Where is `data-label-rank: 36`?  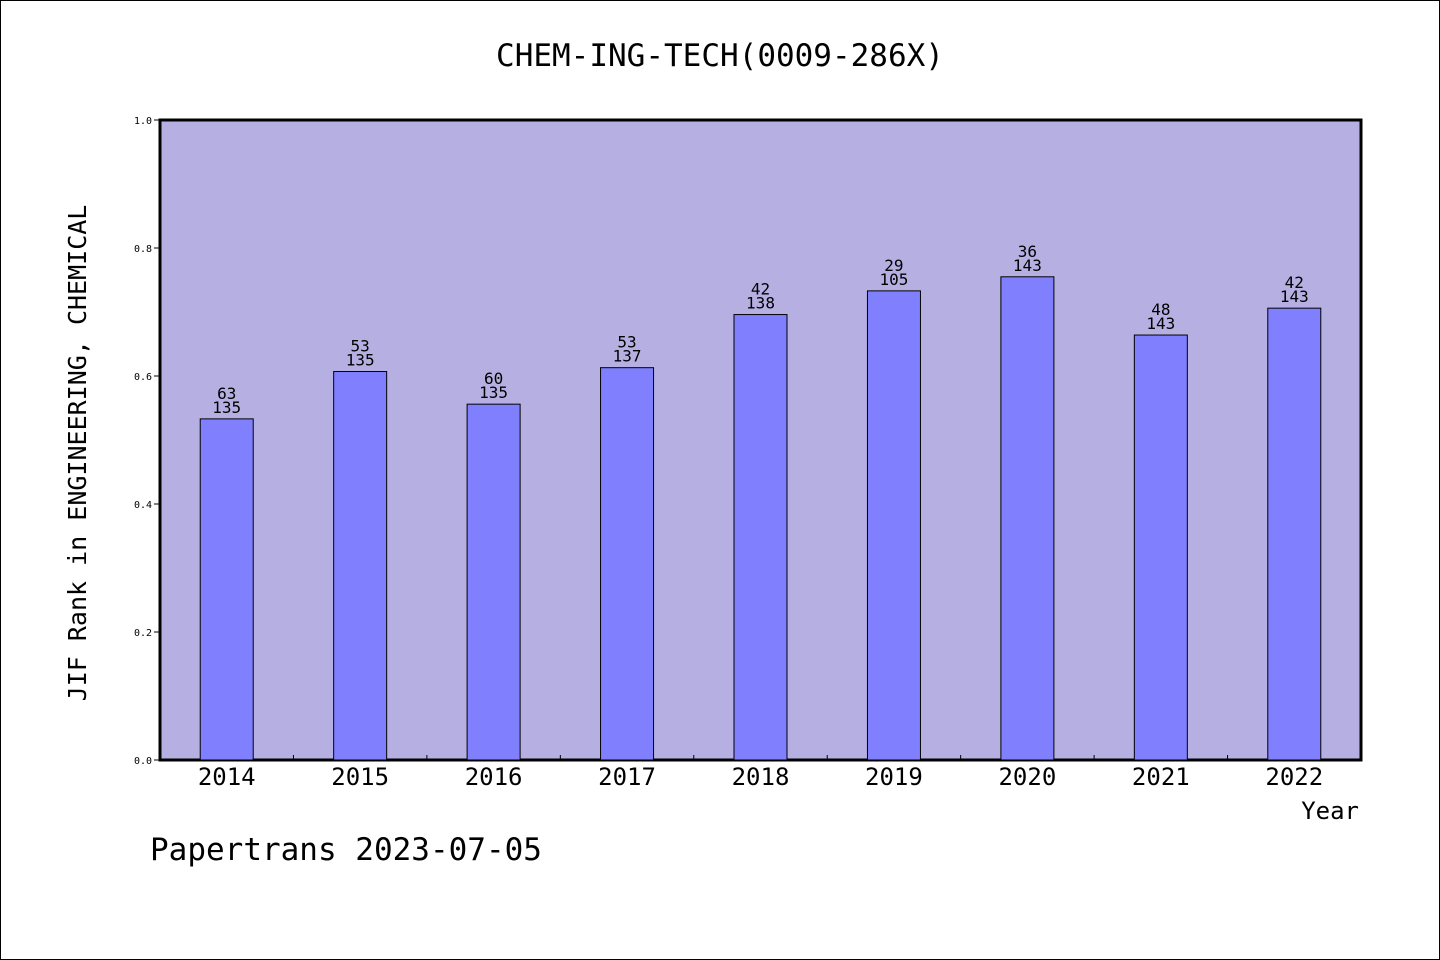
data-label-rank: 36 is located at coordinates (1027, 251).